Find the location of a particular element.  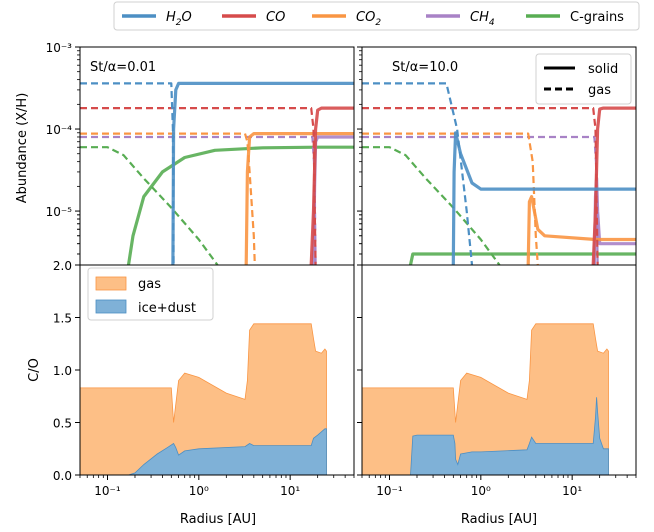

area-br-ice-dust is located at coordinates (509, 436).